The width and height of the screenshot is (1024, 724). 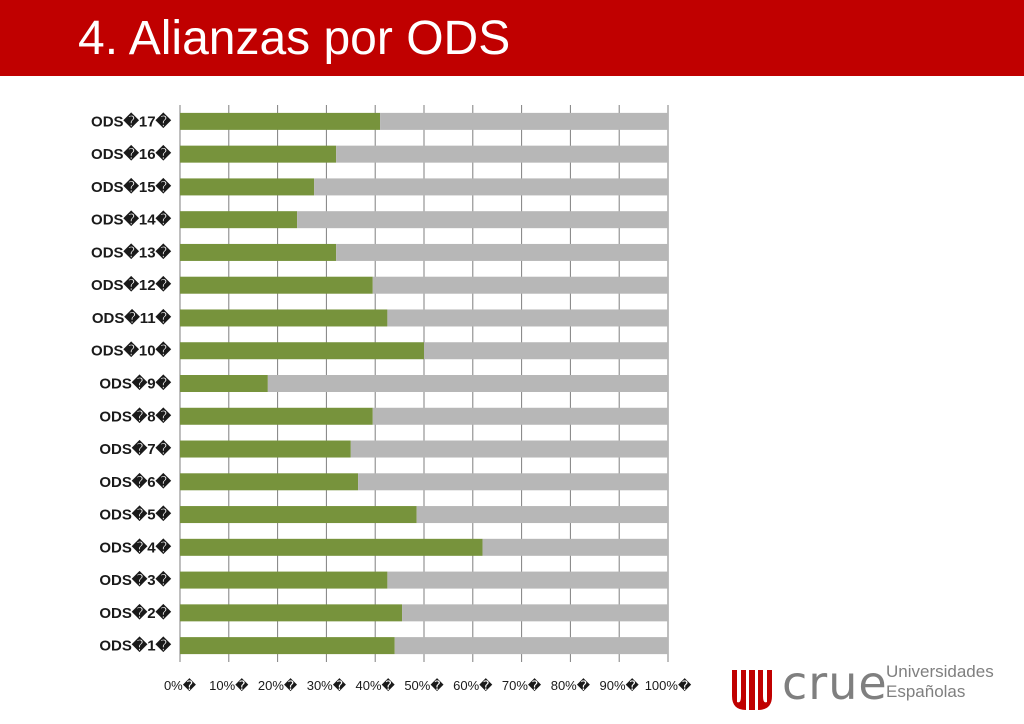 What do you see at coordinates (135, 612) in the screenshot?
I see `y-tick-label-2: ODS�2�` at bounding box center [135, 612].